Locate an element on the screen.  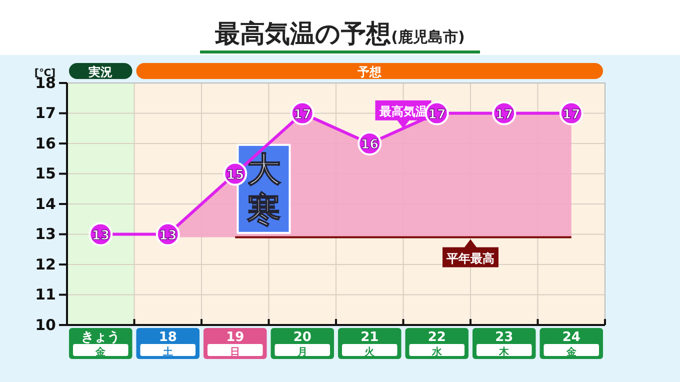
text: 月 is located at coordinates (302, 352).